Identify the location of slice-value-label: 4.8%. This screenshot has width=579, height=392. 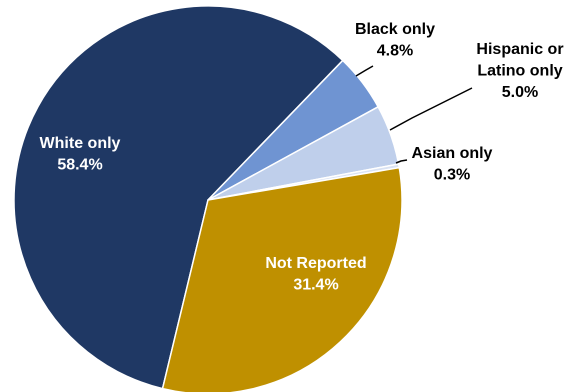
(395, 51).